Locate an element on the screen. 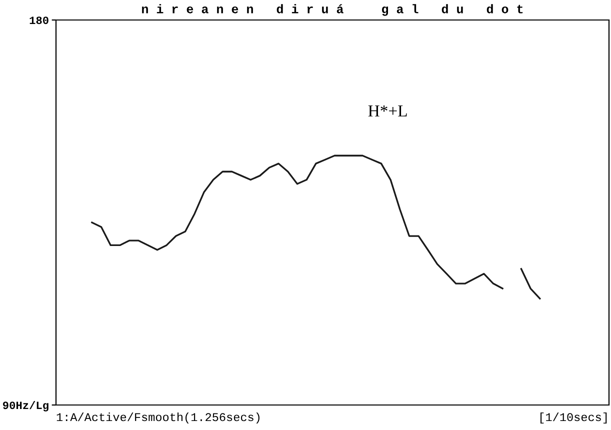 The image size is (611, 430). y-tick-label: 90Hz/Lg is located at coordinates (25, 406).